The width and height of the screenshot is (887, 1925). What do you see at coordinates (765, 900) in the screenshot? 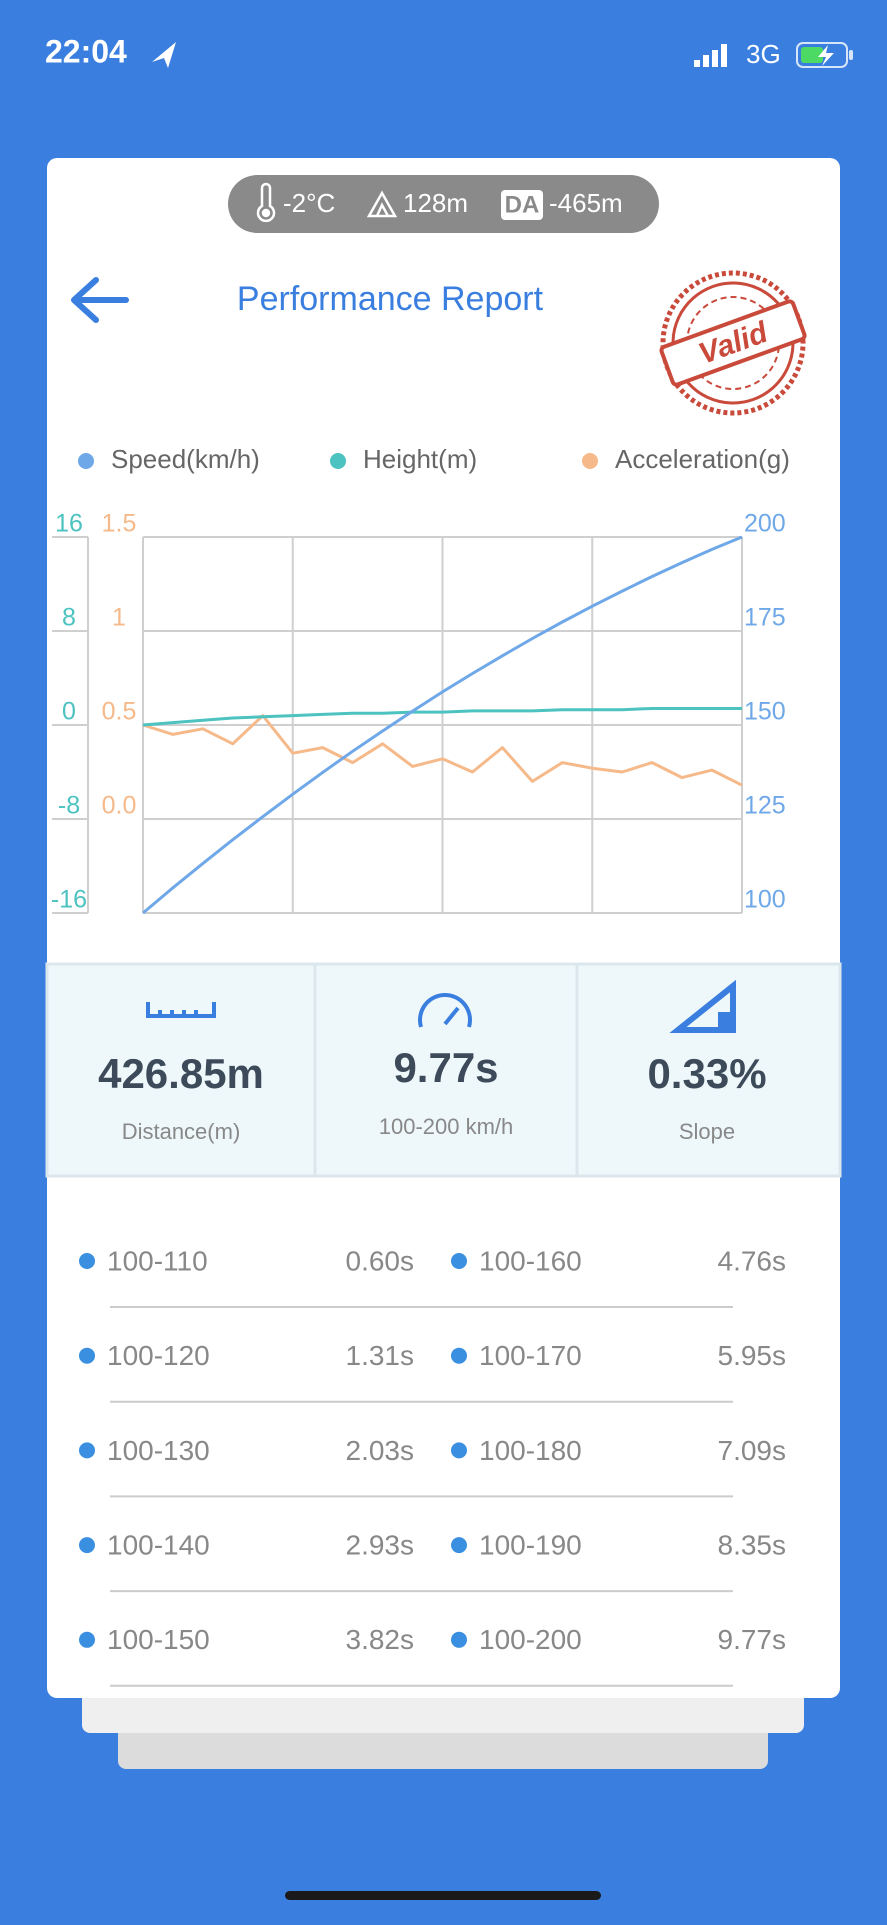
I see `y-tick-label: 100` at bounding box center [765, 900].